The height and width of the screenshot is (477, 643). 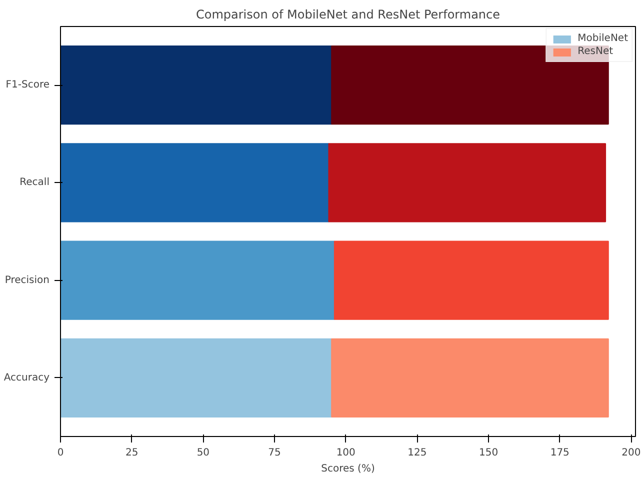 I want to click on x-tick-label: 75, so click(x=274, y=453).